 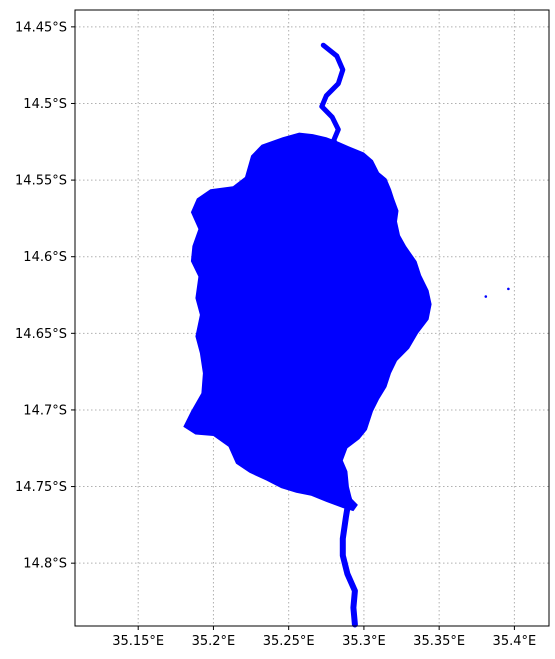 What do you see at coordinates (324, 641) in the screenshot?
I see `longitude-tick-labels: 35.15°E 35.2°E 35.25°E 35.3°E 35.35°E 35.4°E` at bounding box center [324, 641].